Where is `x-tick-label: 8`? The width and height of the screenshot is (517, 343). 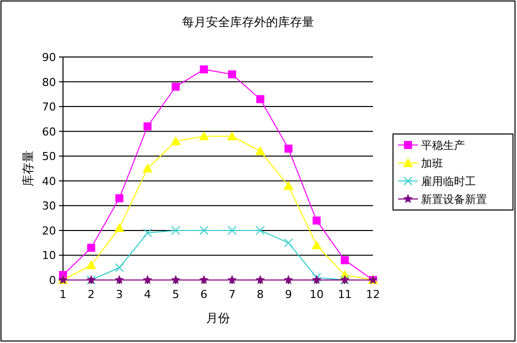 x-tick-label: 8 is located at coordinates (260, 294).